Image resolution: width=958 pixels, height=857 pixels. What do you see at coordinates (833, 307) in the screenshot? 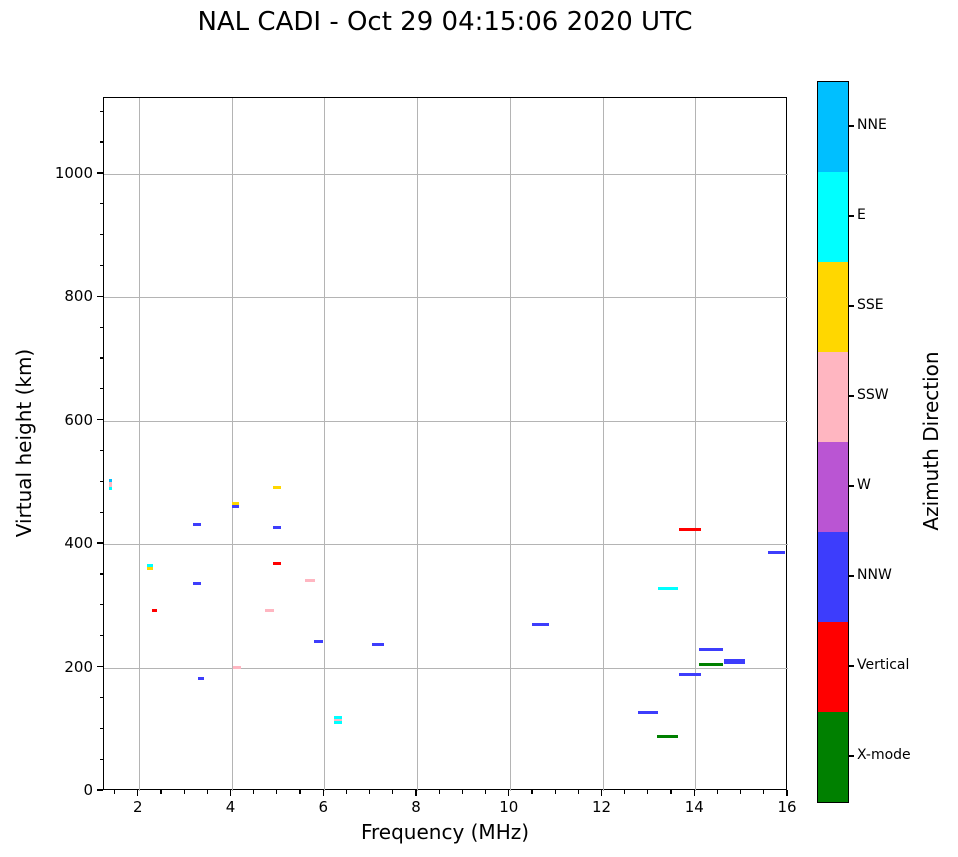
I see `colorbar-segment-sse` at bounding box center [833, 307].